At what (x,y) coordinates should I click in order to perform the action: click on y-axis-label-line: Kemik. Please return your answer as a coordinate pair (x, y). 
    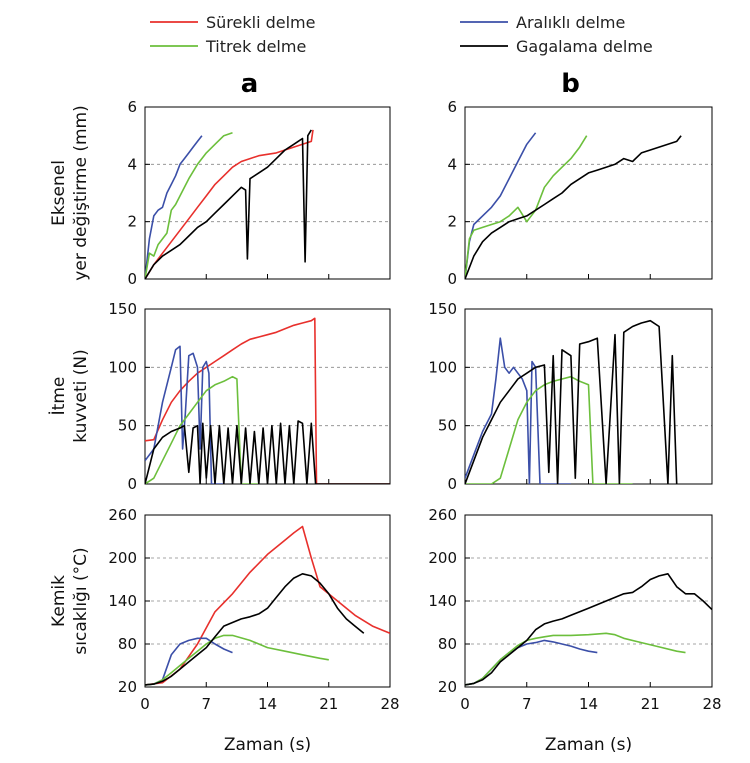
    Looking at the image, I should click on (59, 601).